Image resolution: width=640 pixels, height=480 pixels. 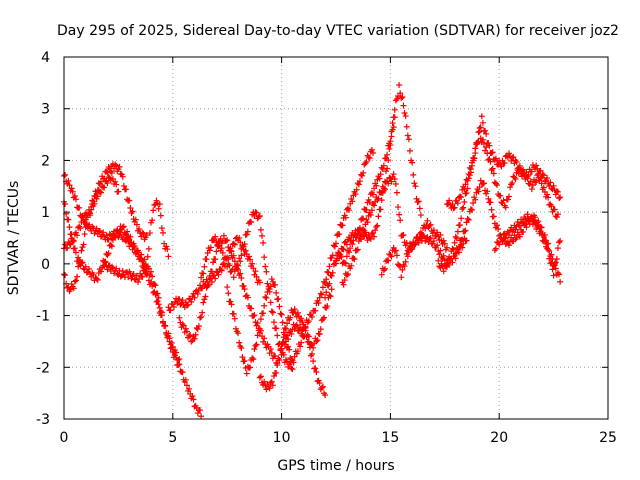 I want to click on series-track-h, so click(x=247, y=291).